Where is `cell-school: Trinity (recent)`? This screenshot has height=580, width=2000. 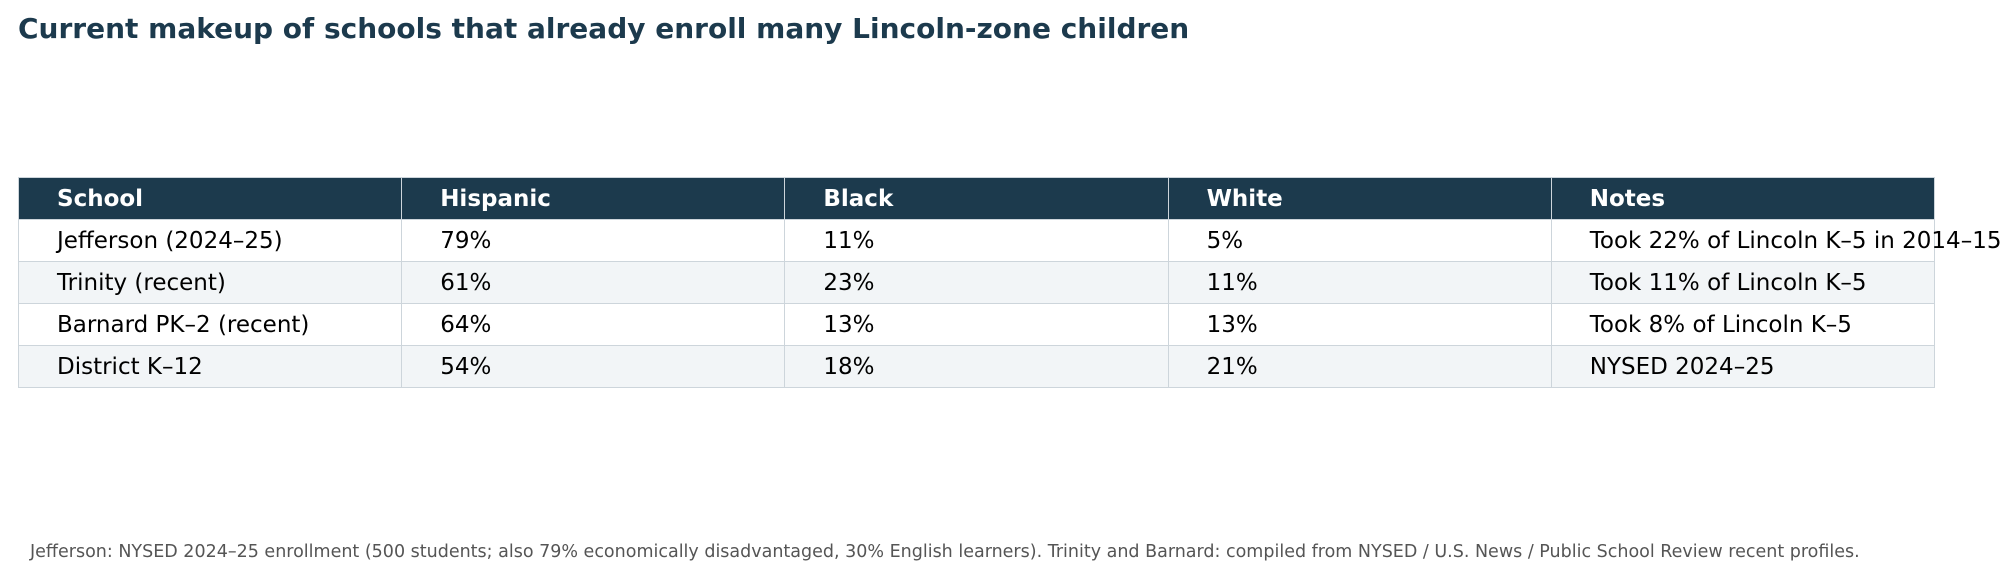 cell-school: Trinity (recent) is located at coordinates (210, 282).